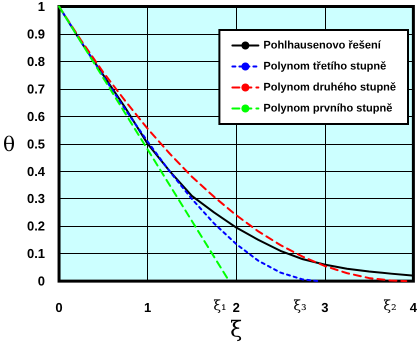 The image size is (420, 346). I want to click on x-tick-label: 3, so click(324, 308).